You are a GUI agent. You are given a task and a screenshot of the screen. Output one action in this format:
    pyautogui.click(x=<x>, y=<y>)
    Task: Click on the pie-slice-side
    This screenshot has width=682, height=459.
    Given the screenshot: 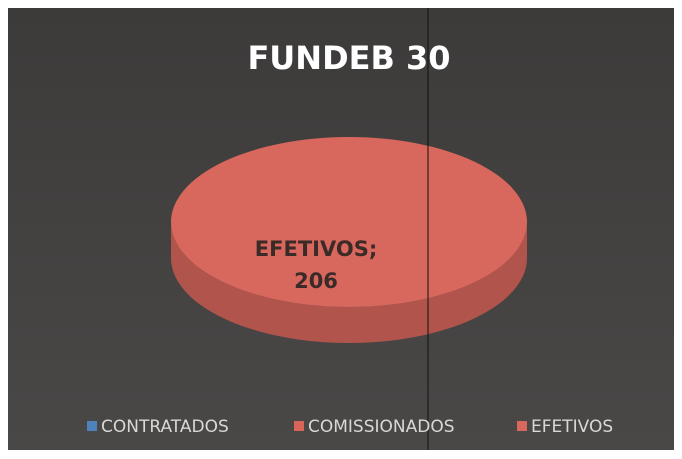 What is the action you would take?
    pyautogui.click(x=349, y=282)
    